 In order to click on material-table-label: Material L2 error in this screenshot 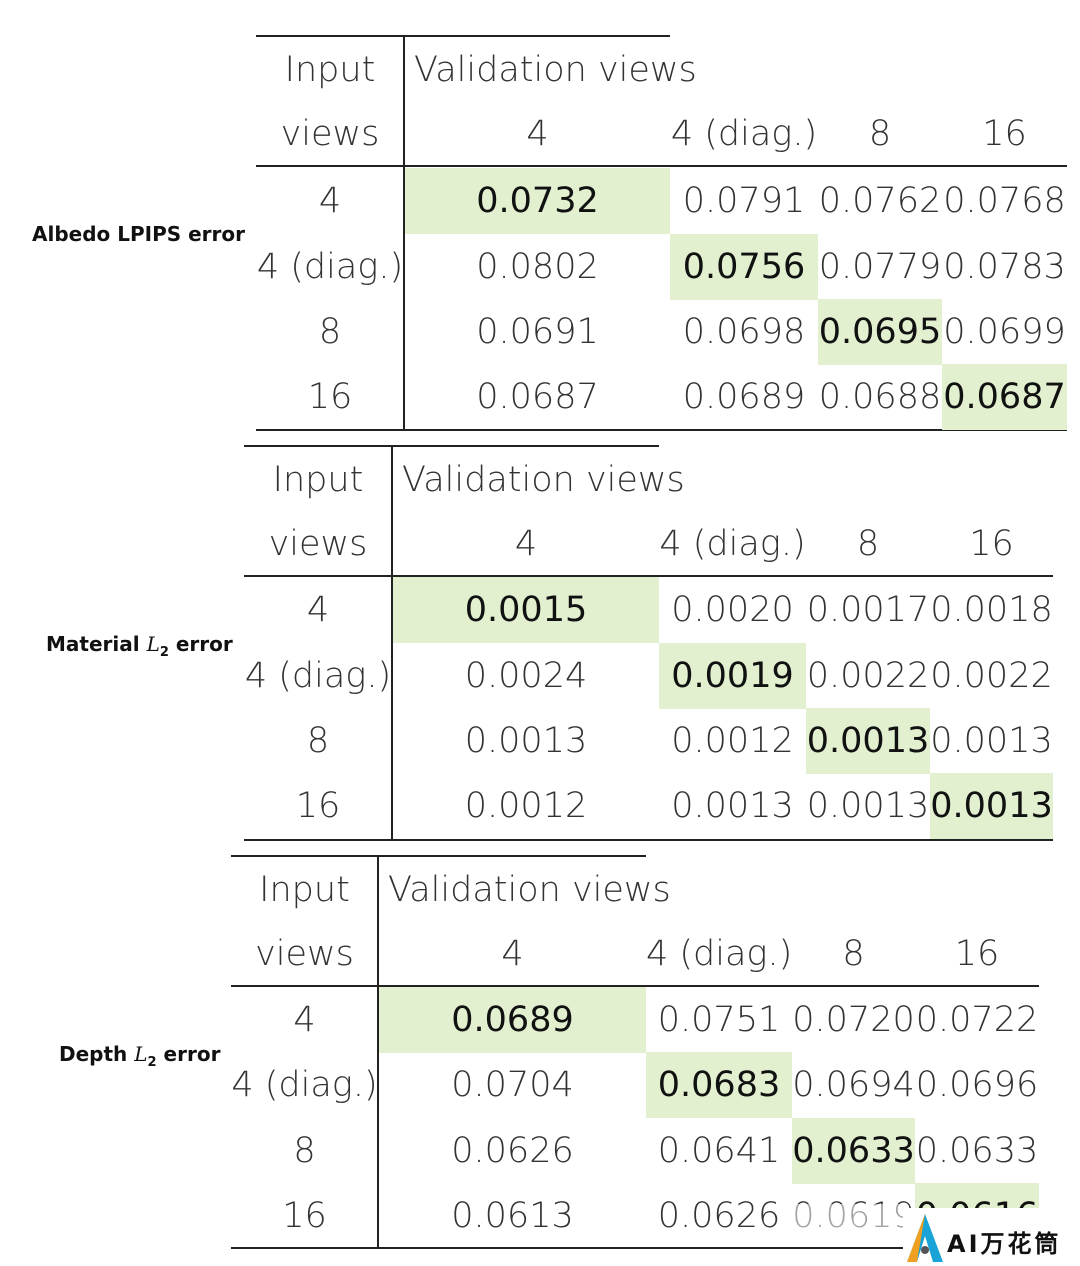, I will do `click(139, 646)`.